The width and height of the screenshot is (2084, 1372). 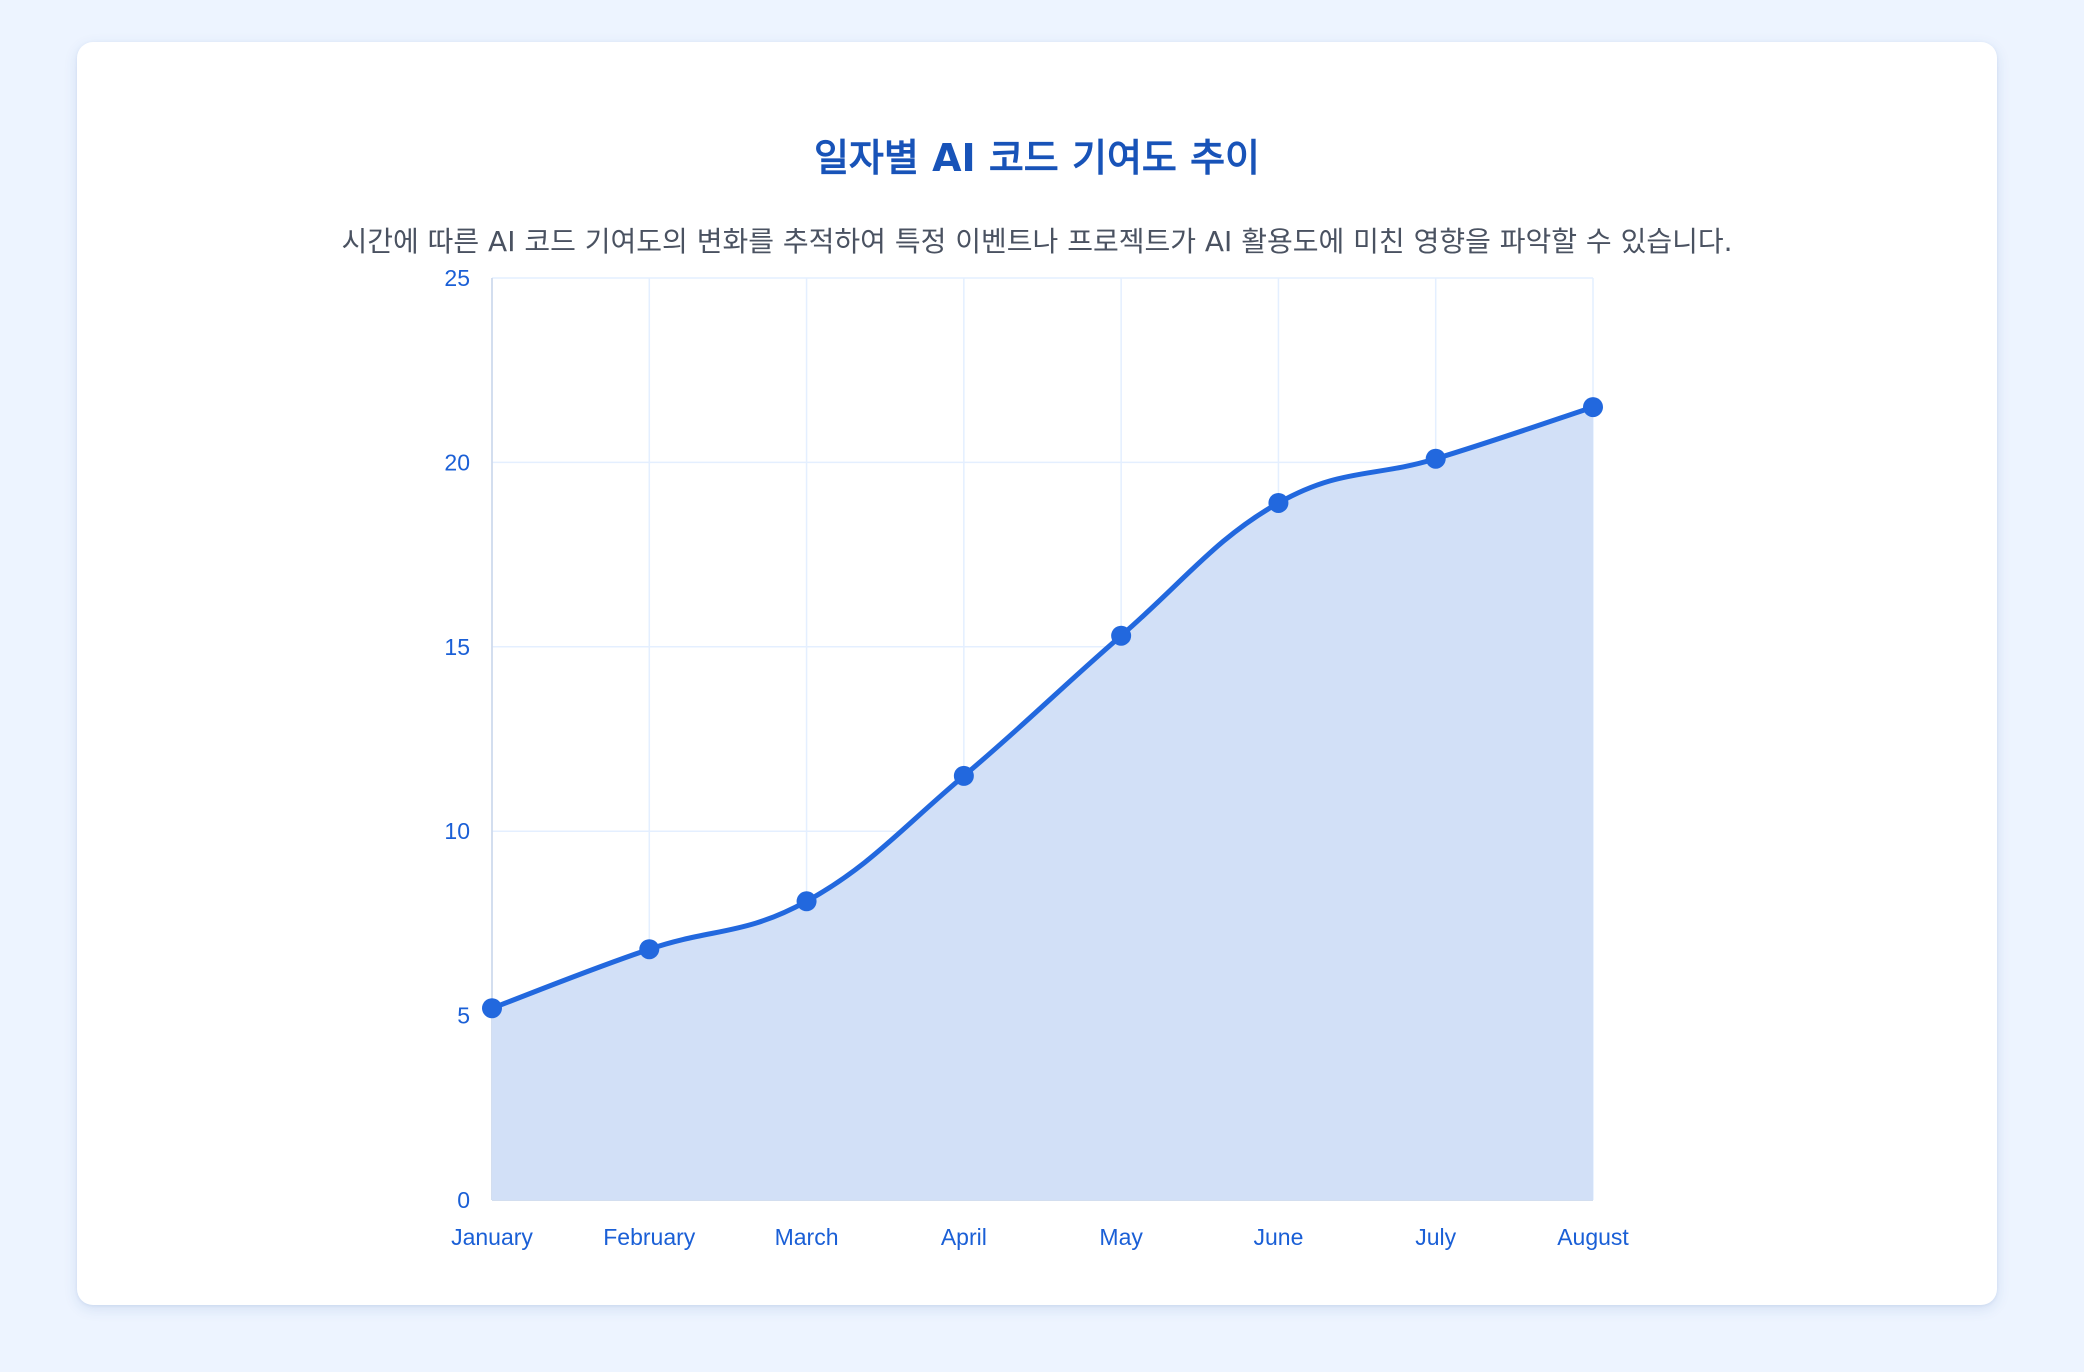 I want to click on data-point-june, so click(x=1278, y=502).